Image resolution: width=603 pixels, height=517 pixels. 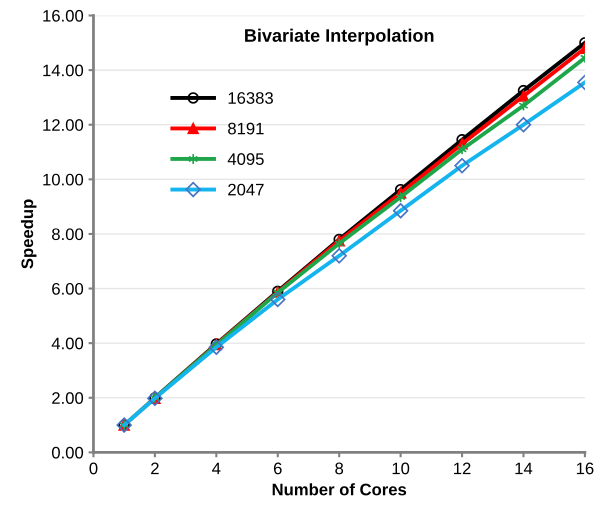 I want to click on x-tick-label: 2, so click(x=155, y=468).